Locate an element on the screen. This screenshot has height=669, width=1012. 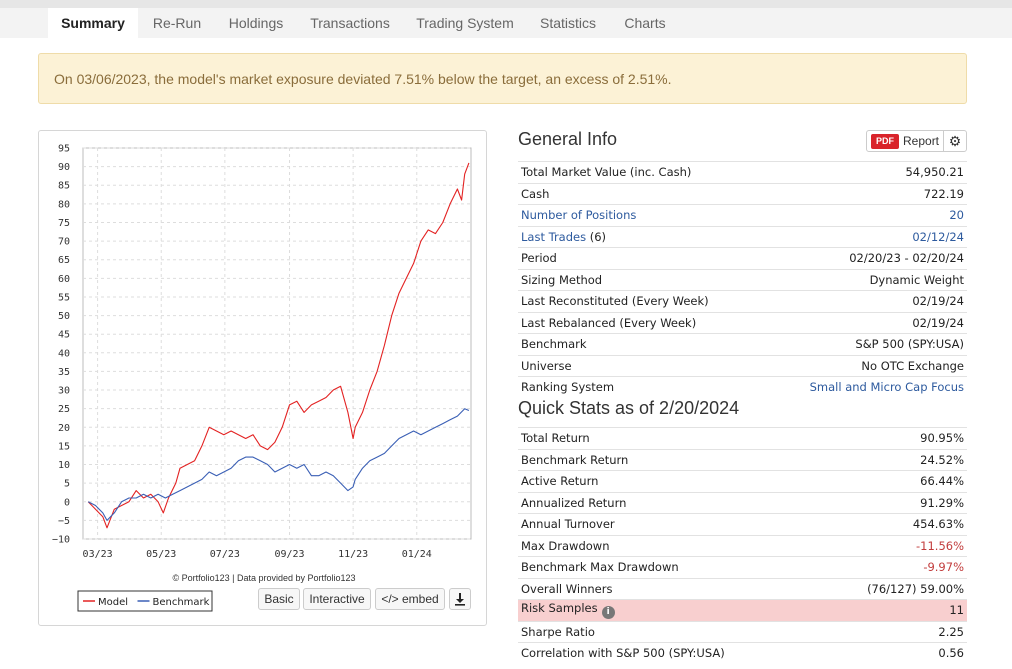
legend-label-model: Model is located at coordinates (113, 602).